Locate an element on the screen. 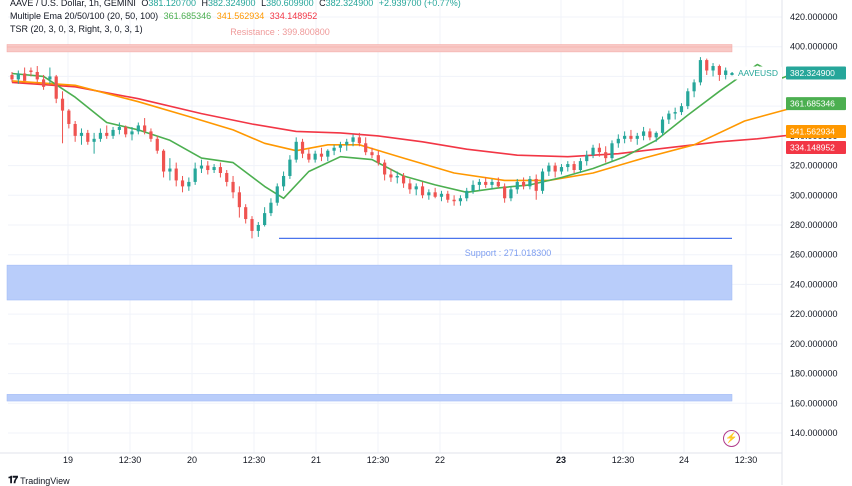  ohlc-l-label: L is located at coordinates (264, 4).